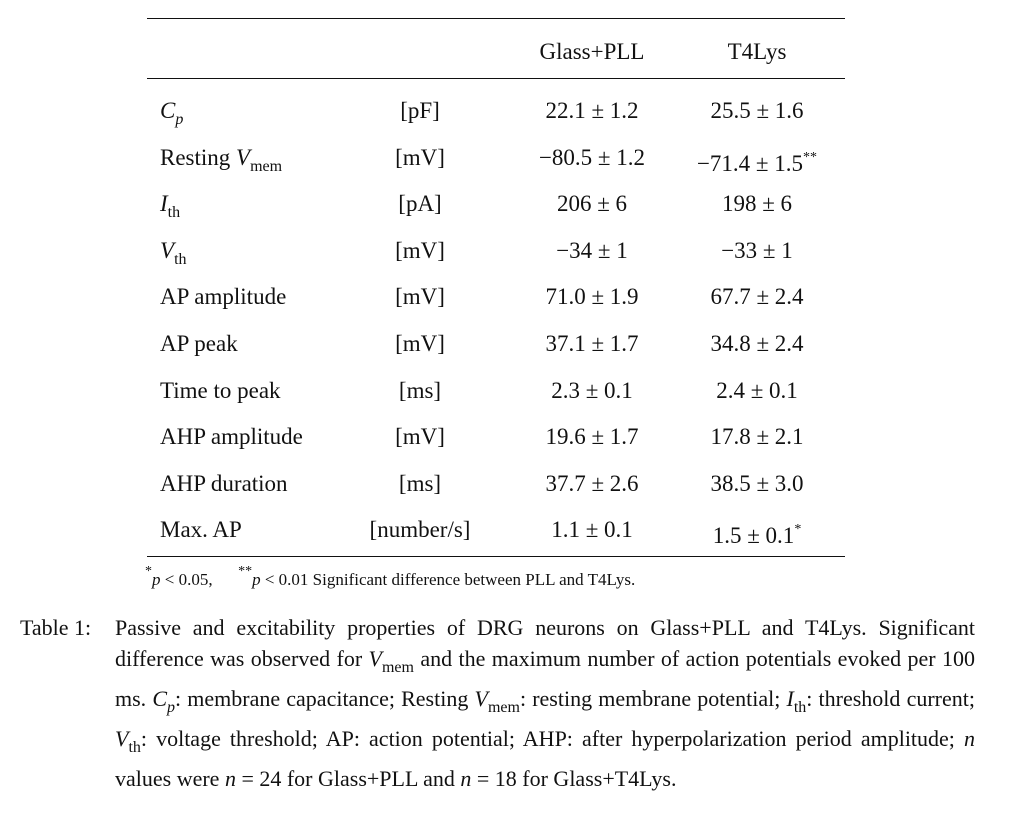  I want to click on row-label: AP peak, so click(199, 344).